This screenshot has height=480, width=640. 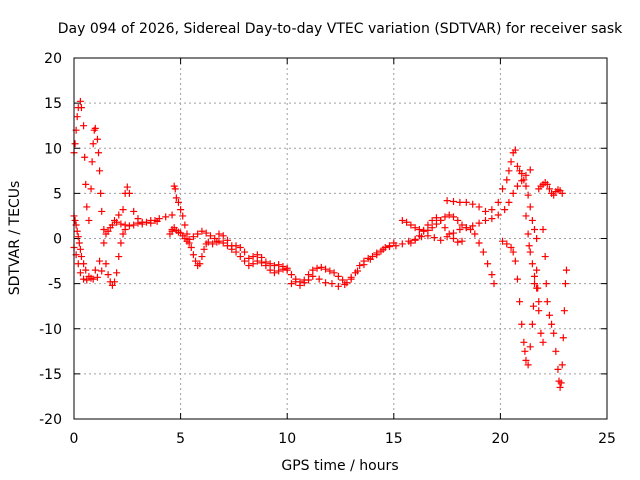 I want to click on x-tick-label: 0, so click(x=74, y=439).